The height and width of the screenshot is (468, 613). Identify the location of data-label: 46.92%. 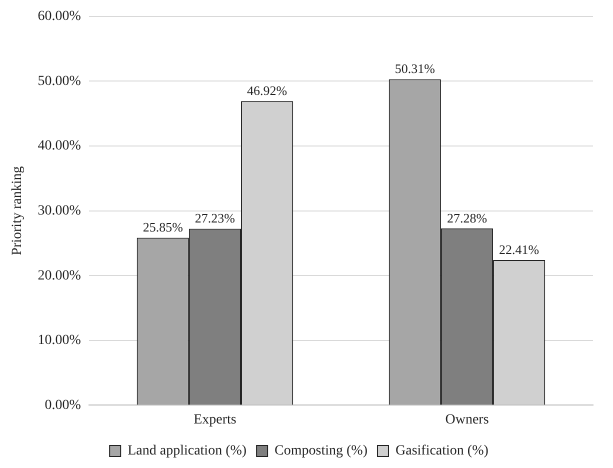
(267, 90).